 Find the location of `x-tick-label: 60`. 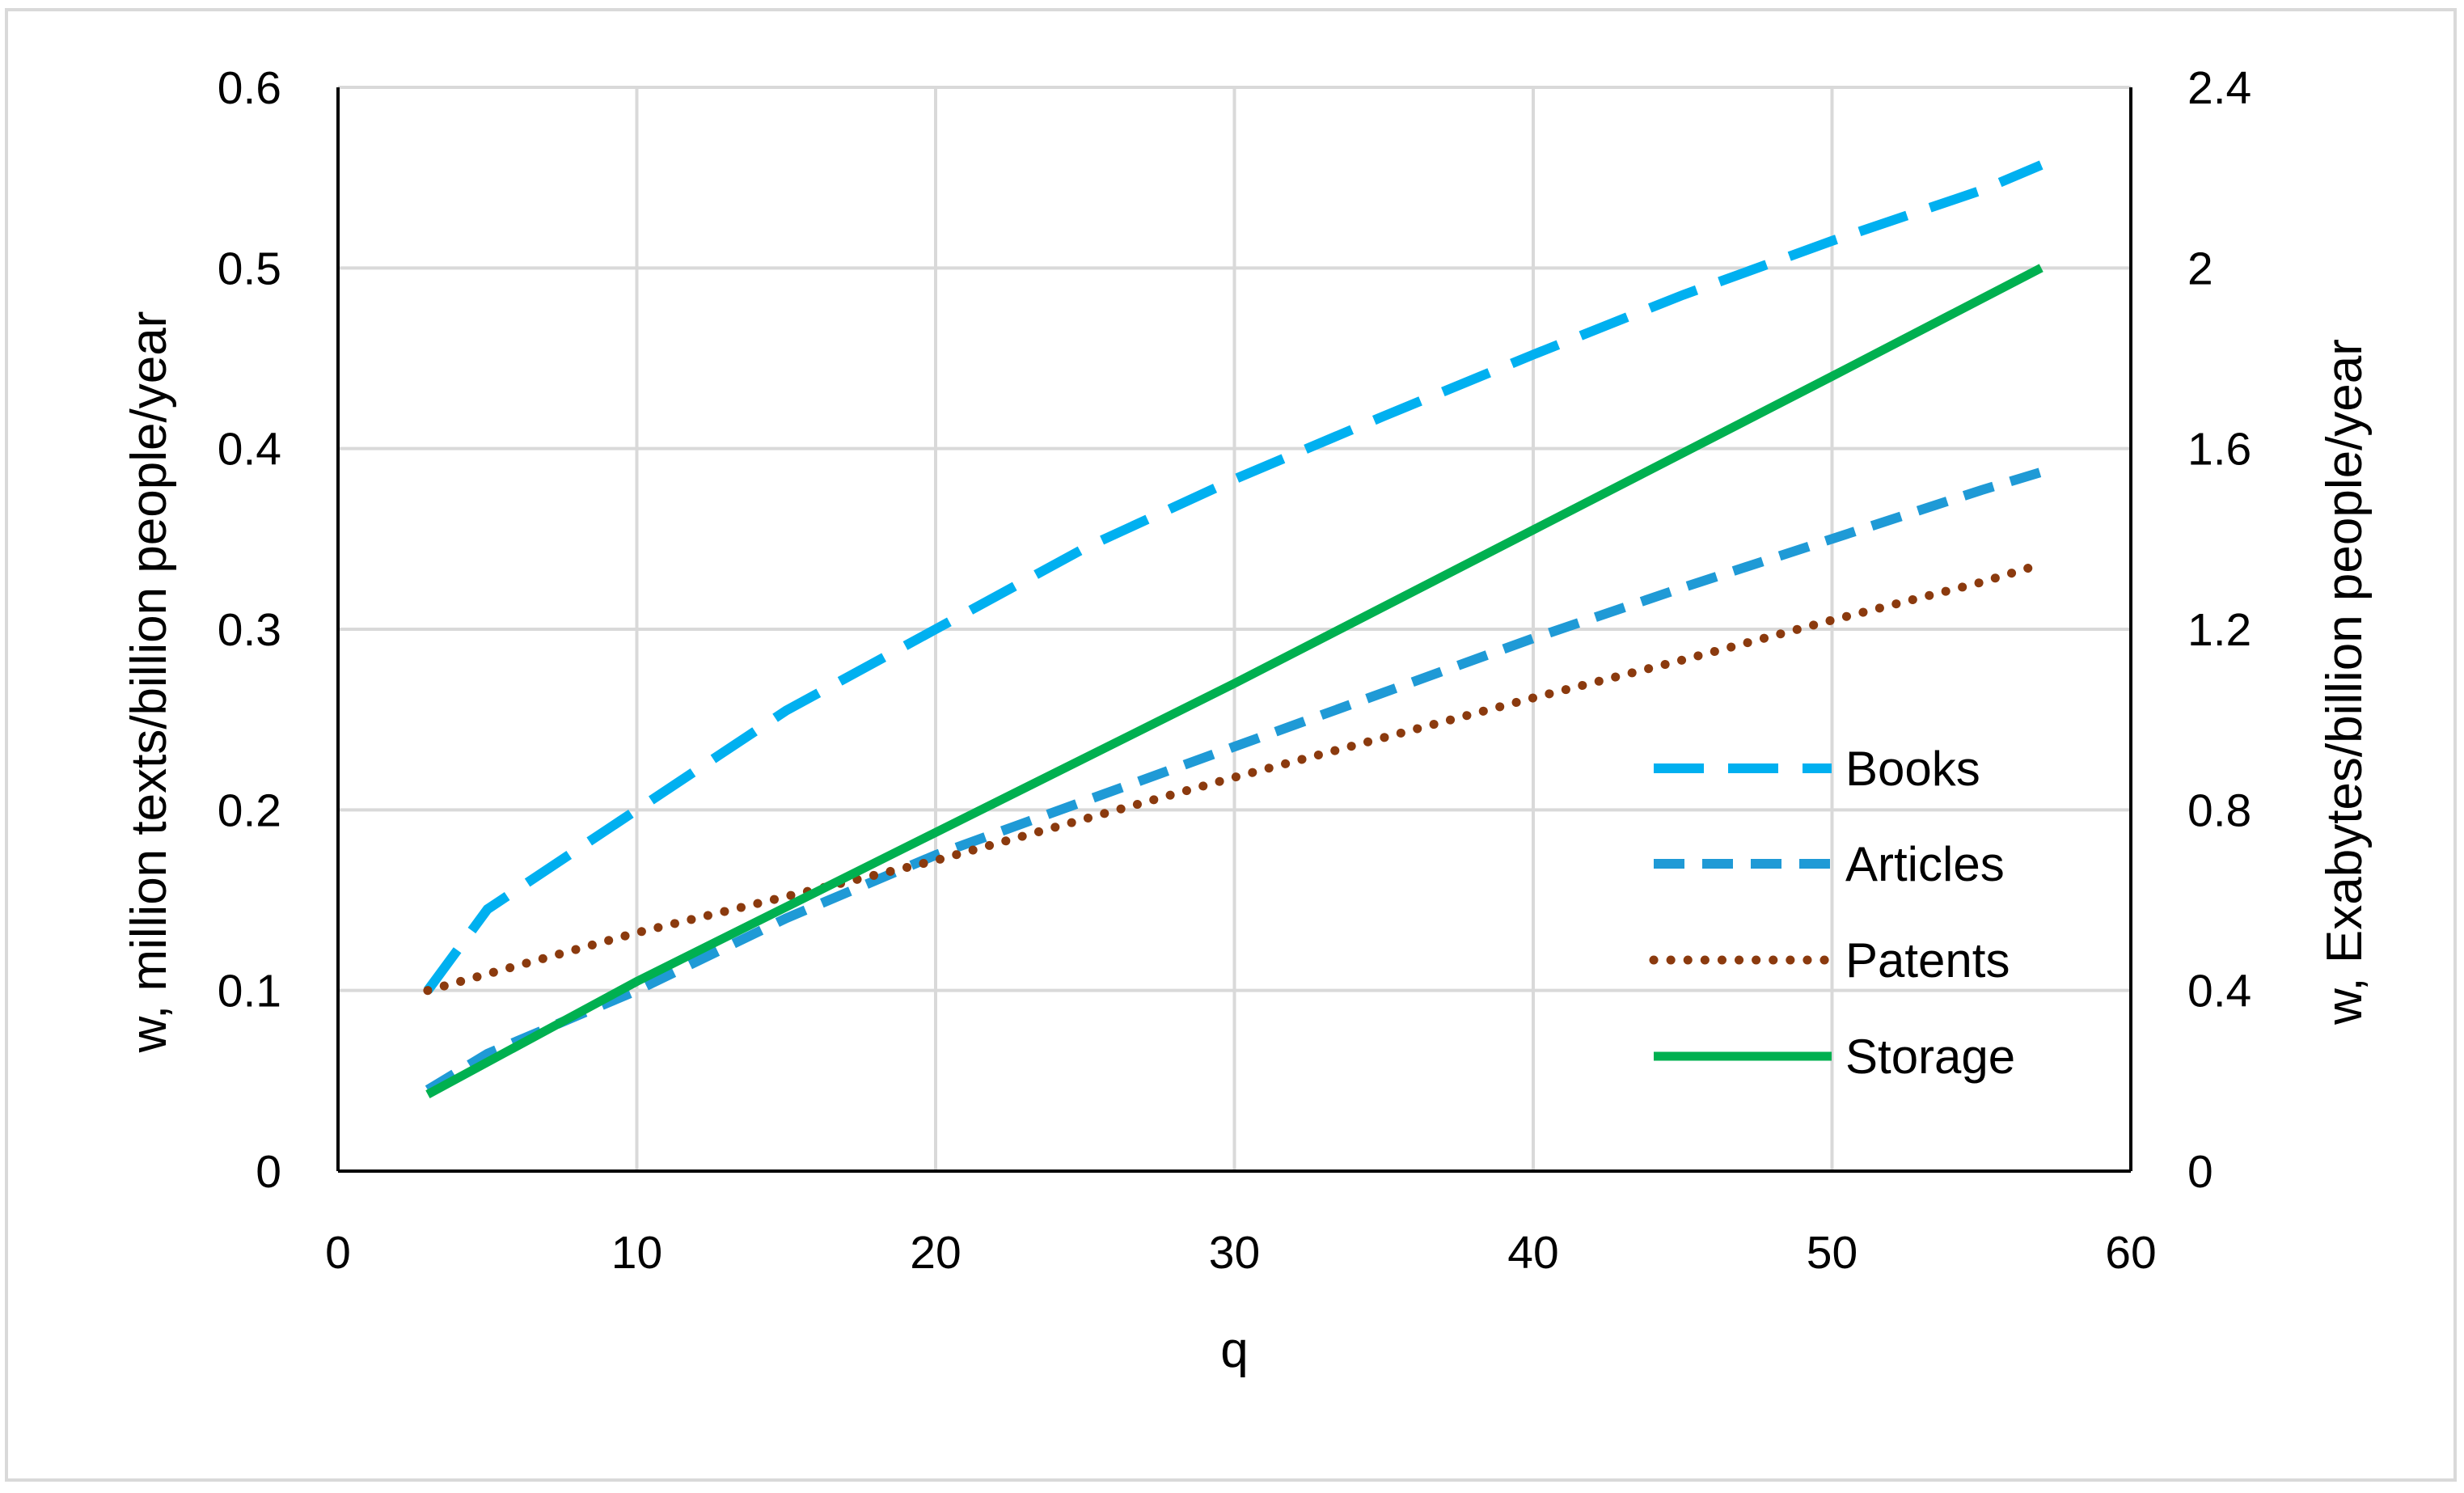

x-tick-label: 60 is located at coordinates (2130, 1253).